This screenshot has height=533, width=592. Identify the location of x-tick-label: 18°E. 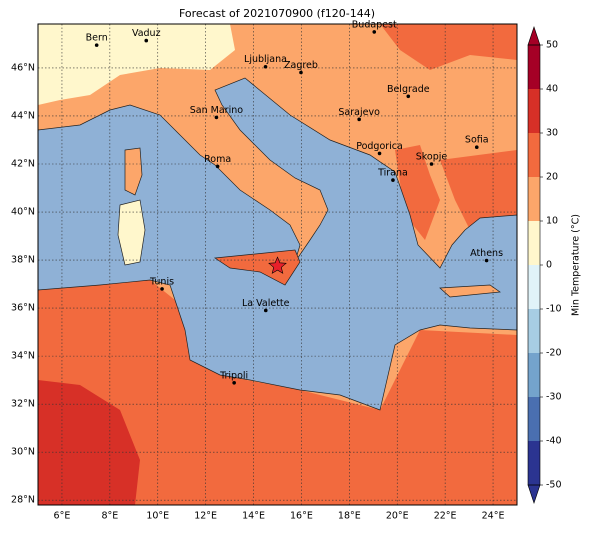
(349, 516).